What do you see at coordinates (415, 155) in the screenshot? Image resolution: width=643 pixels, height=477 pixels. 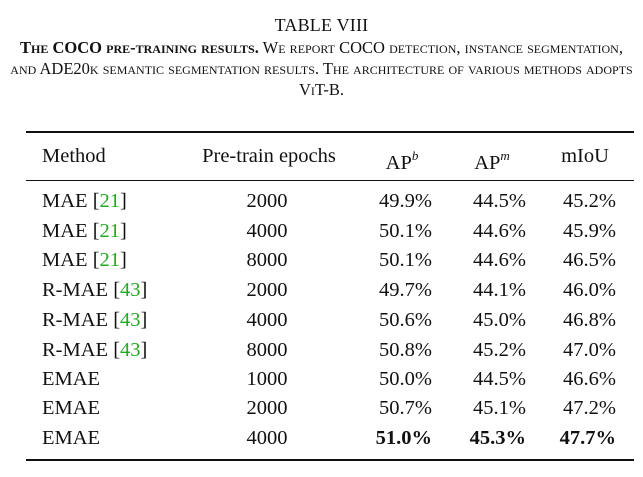 I see `header-ap-box-sup: b` at bounding box center [415, 155].